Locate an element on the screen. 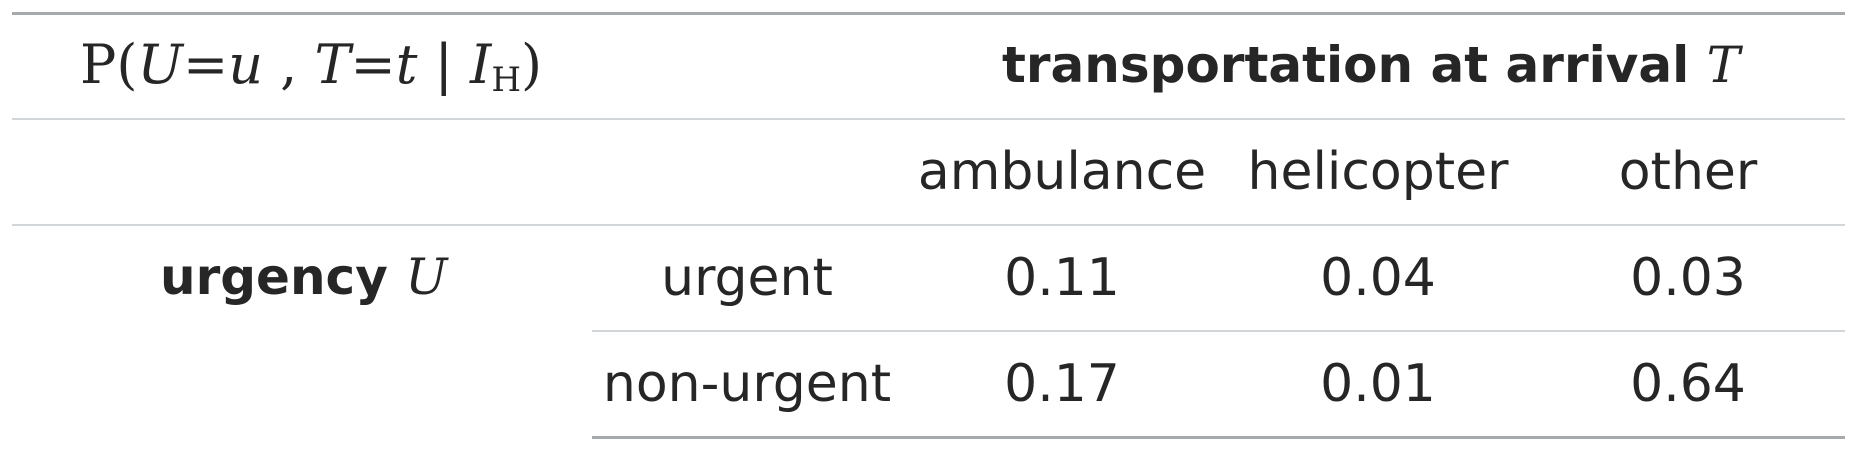 The height and width of the screenshot is (449, 1857). row-divider is located at coordinates (1218, 331).